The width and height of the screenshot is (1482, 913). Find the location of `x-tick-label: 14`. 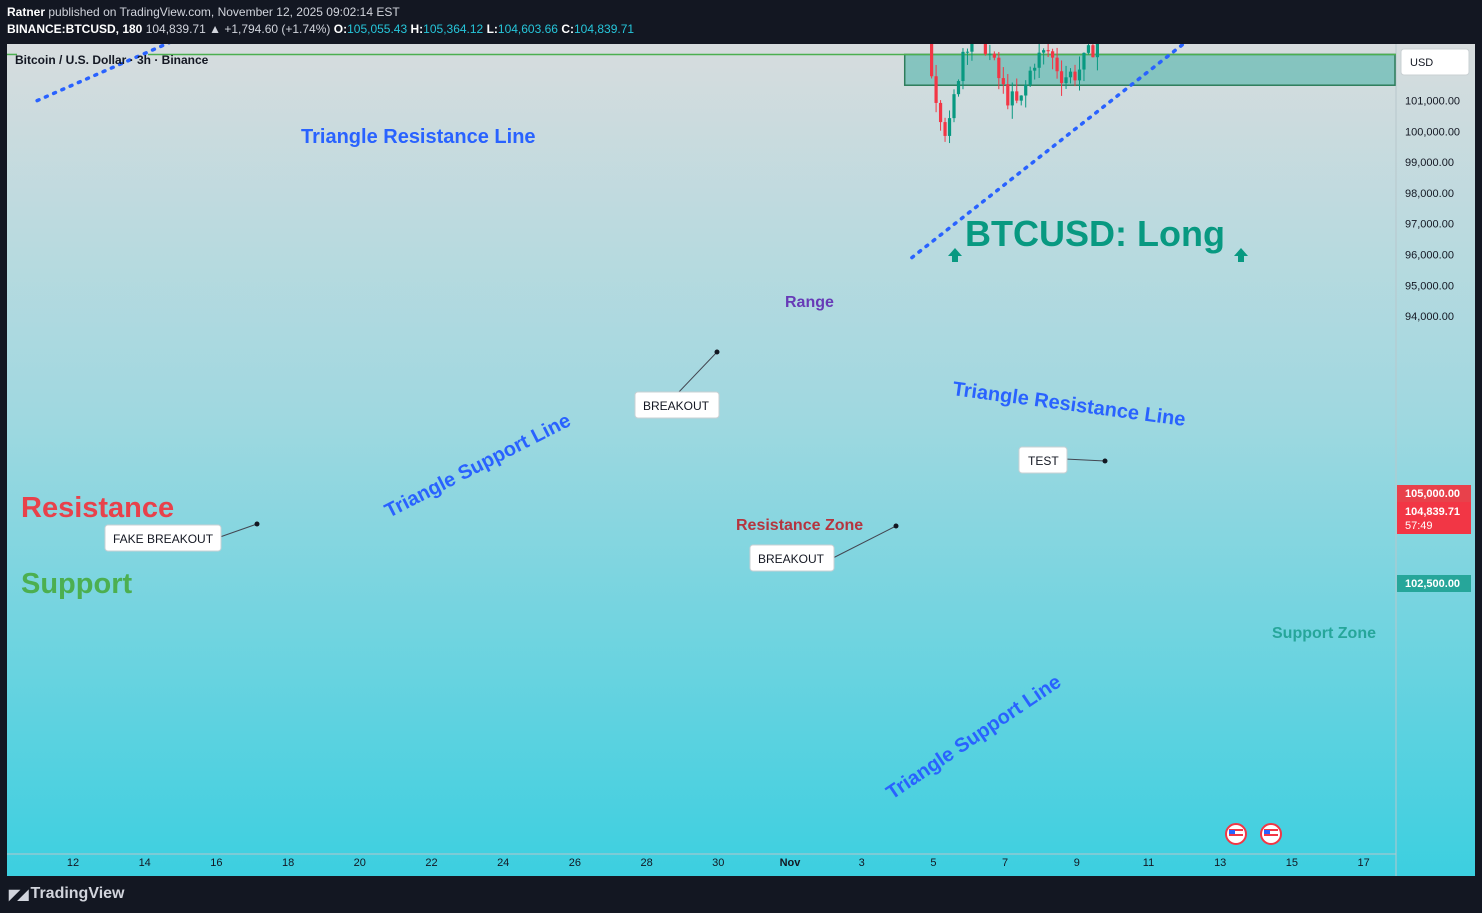

x-tick-label: 14 is located at coordinates (145, 863).